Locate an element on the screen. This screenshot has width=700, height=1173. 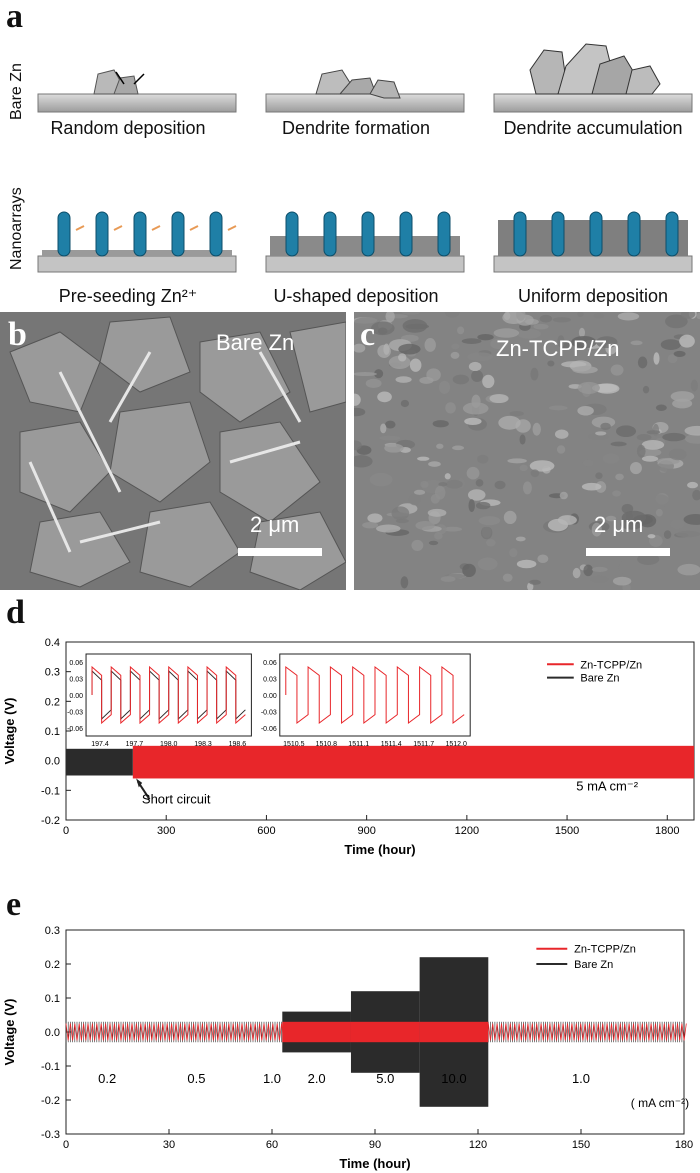
chart-d-inset-xtick: 197.7 is located at coordinates (135, 744).